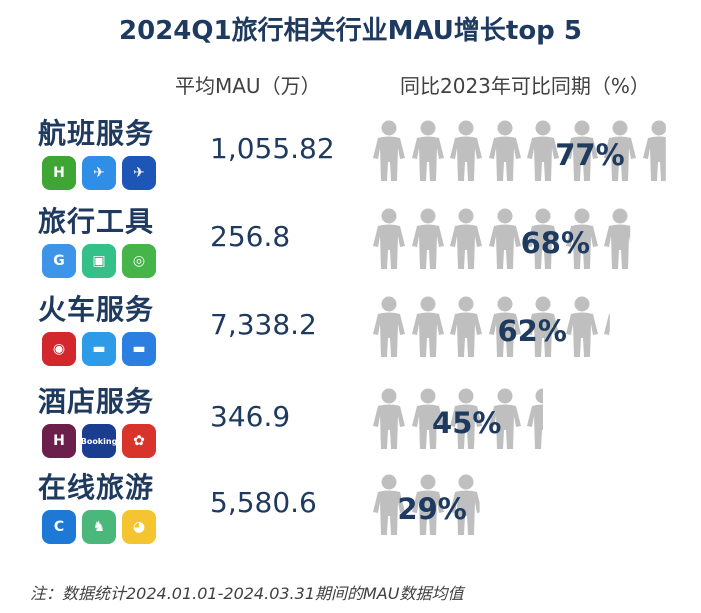 Image resolution: width=701 pixels, height=613 pixels. I want to click on ota-app-1-icon: C, so click(59, 527).